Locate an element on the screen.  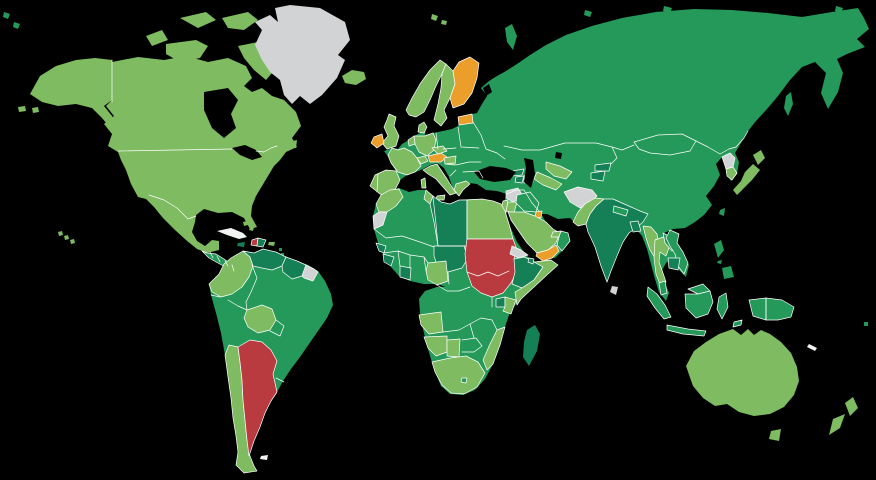
country-yemen is located at coordinates (547, 253).